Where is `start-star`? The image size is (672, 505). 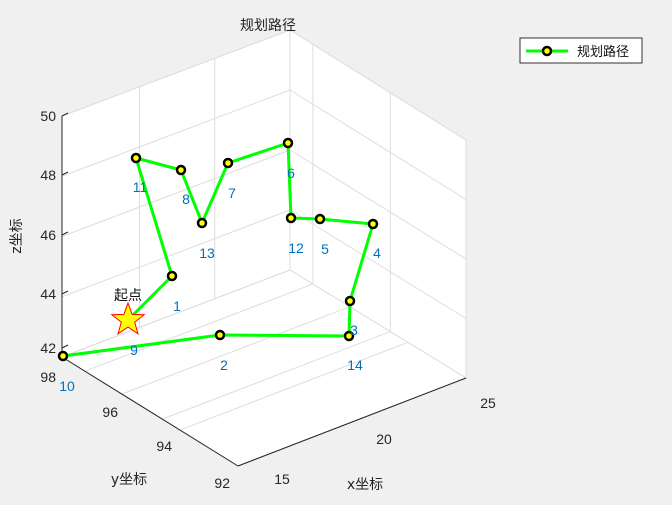
start-star is located at coordinates (128, 318).